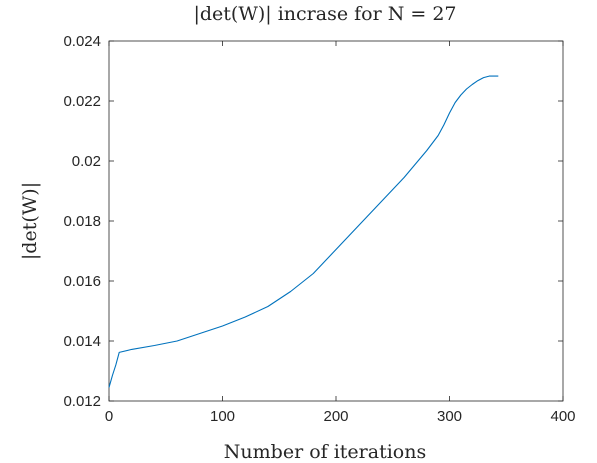 This screenshot has height=463, width=597. I want to click on y-tick-label: 0.02, so click(86, 161).